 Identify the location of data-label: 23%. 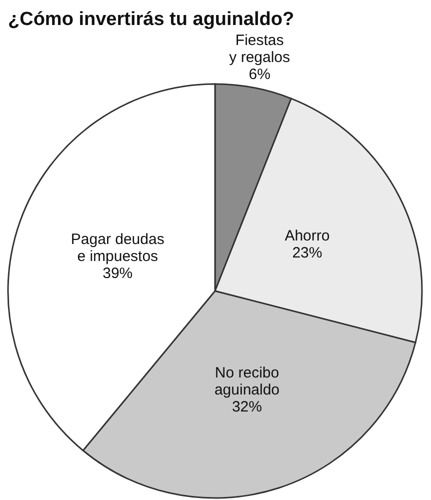
(307, 253).